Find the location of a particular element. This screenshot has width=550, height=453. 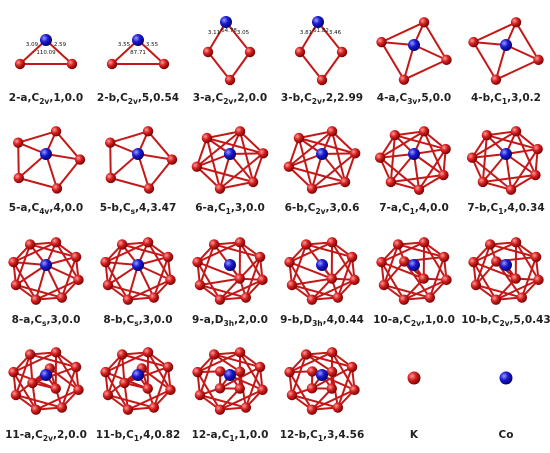

label-suffix: ,3,0.0 is located at coordinates (156, 320).